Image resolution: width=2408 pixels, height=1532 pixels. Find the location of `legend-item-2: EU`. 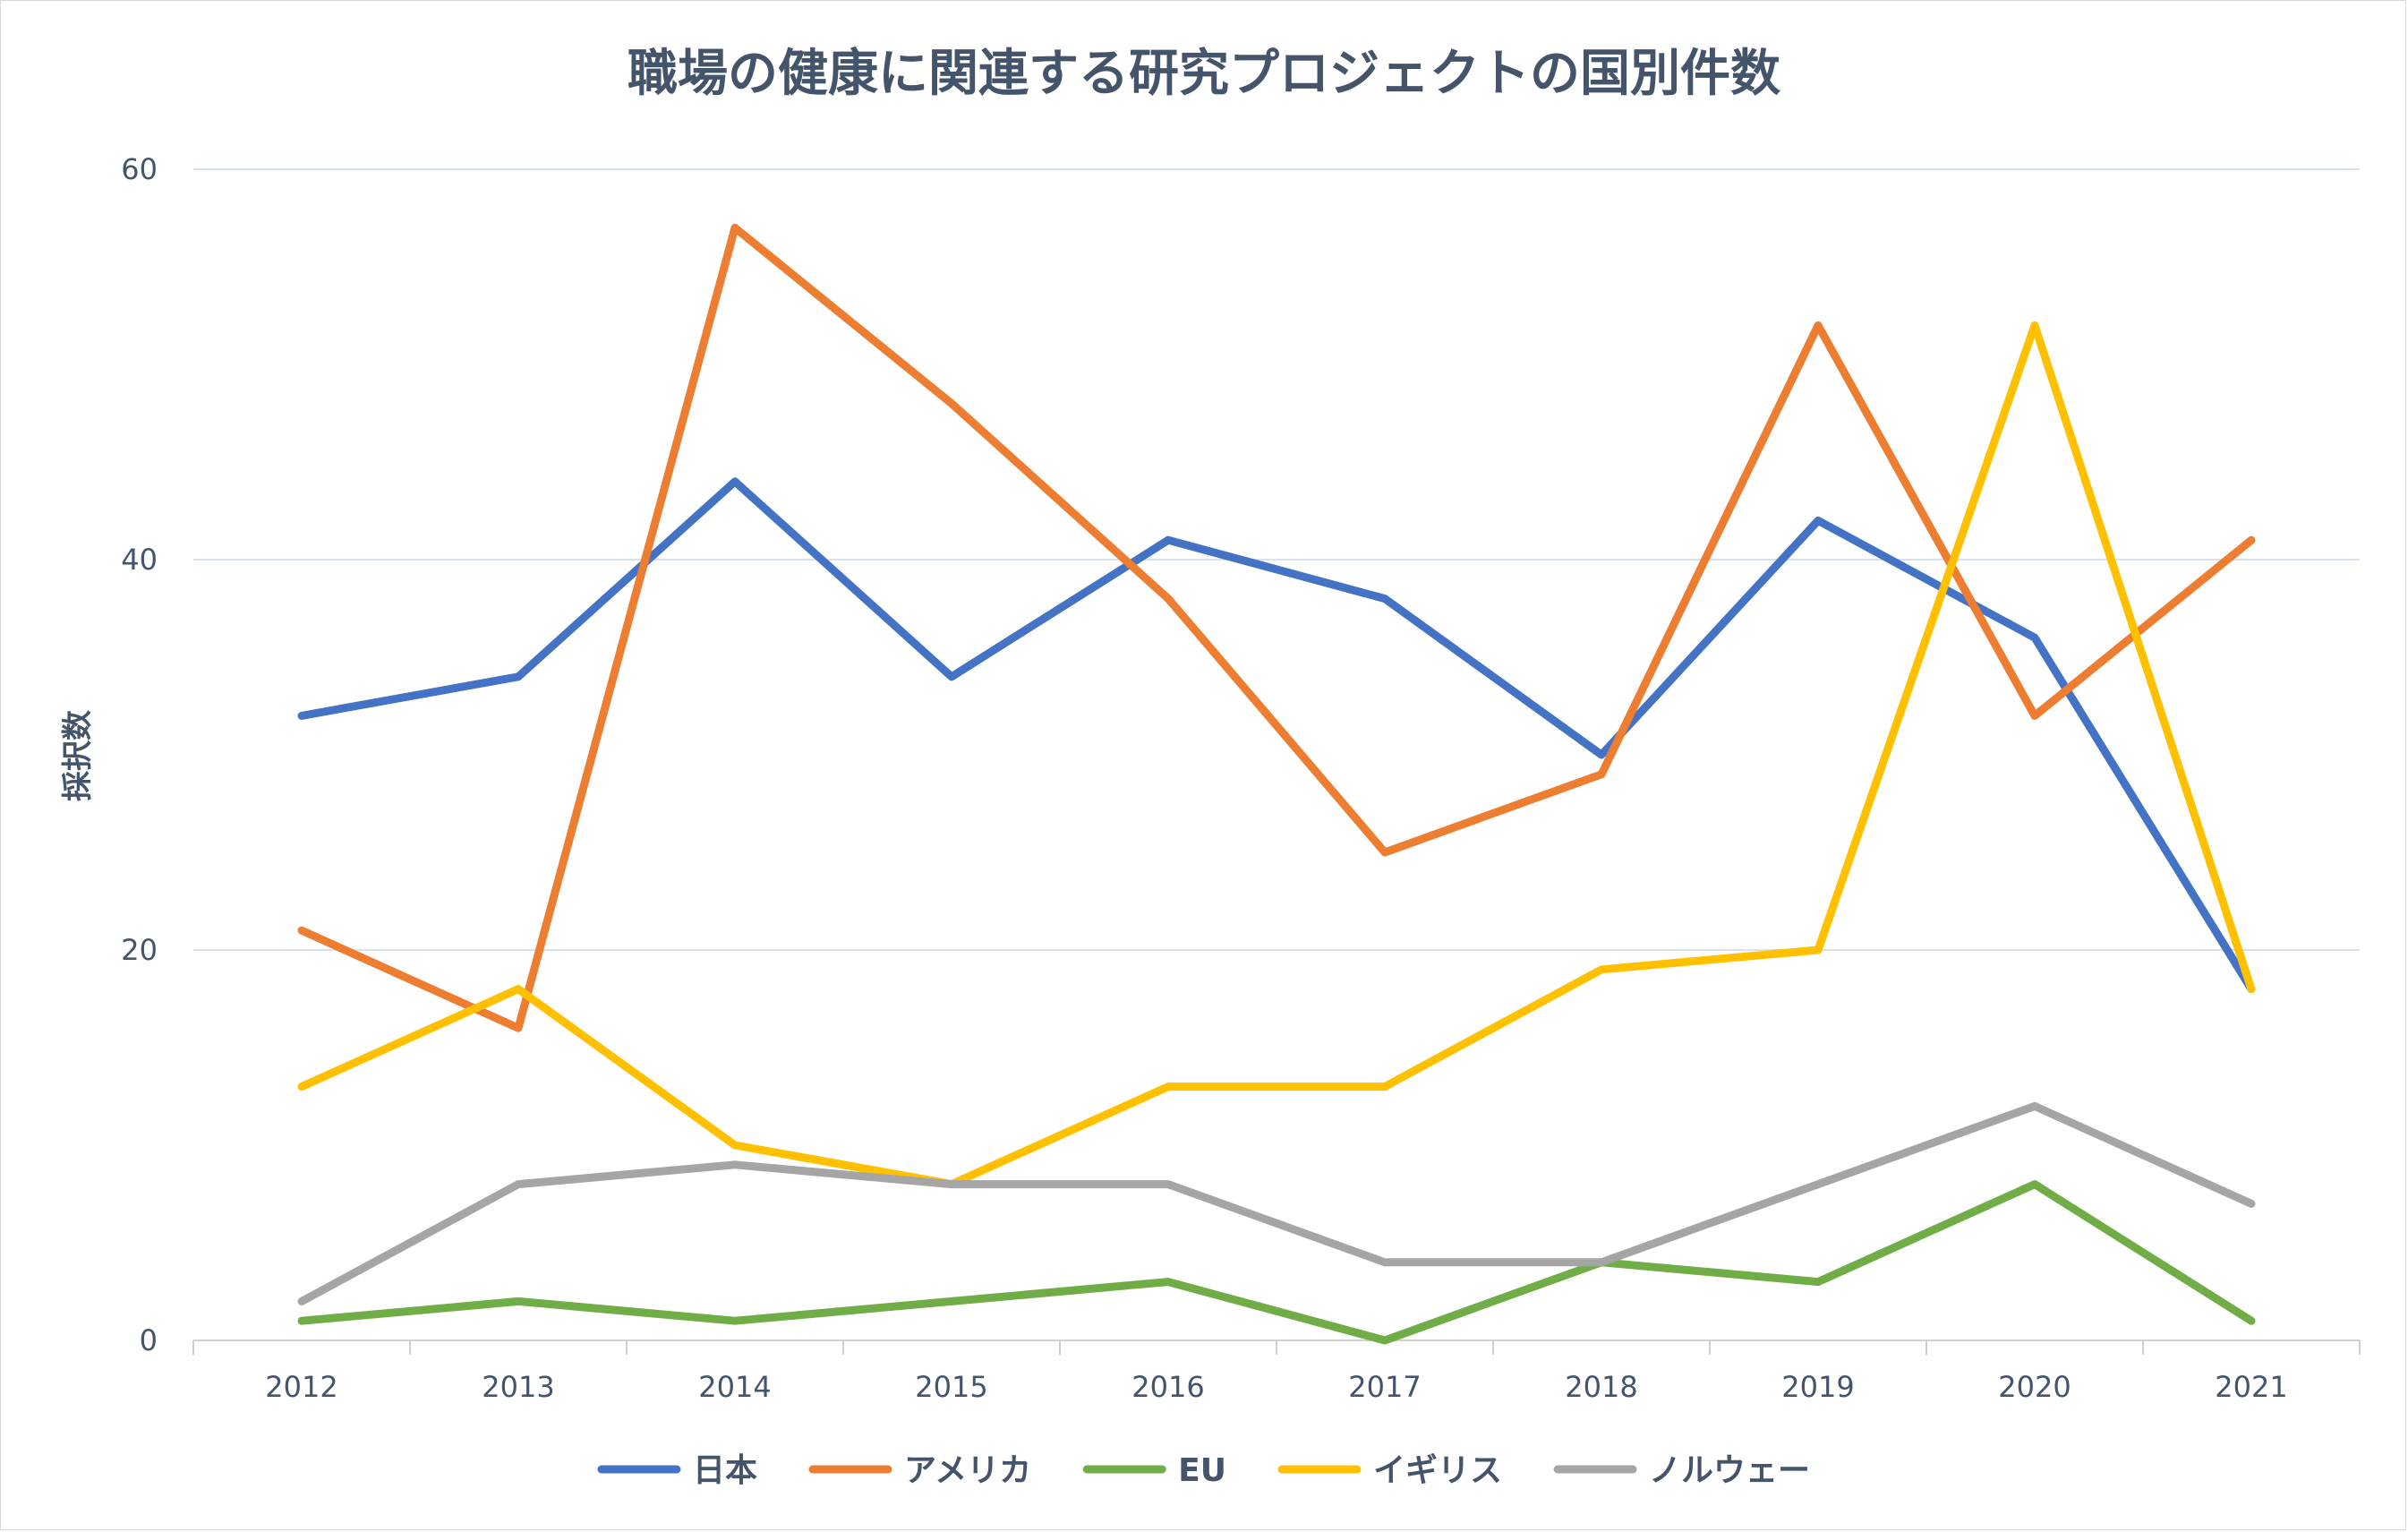

legend-item-2: EU is located at coordinates (1154, 1470).